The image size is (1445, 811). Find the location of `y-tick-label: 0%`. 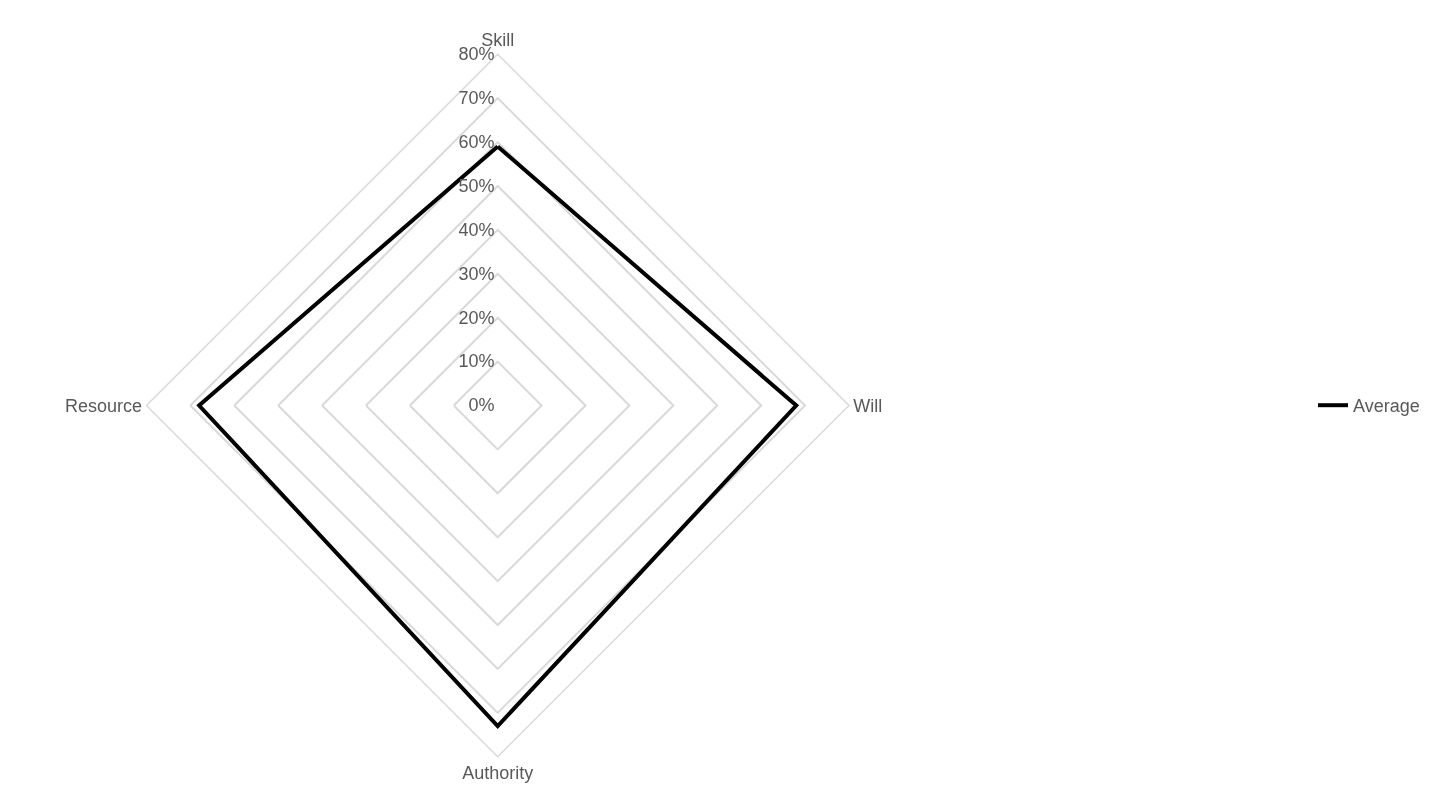

y-tick-label: 0% is located at coordinates (481, 405).